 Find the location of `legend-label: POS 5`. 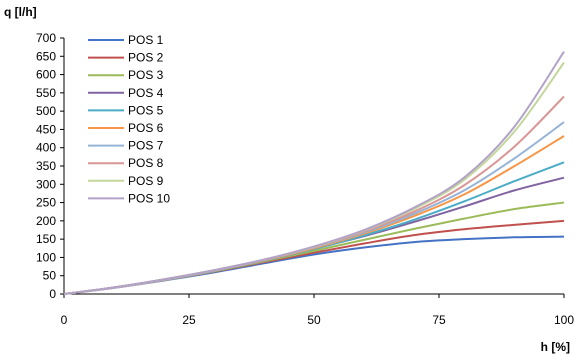

legend-label: POS 5 is located at coordinates (146, 110).